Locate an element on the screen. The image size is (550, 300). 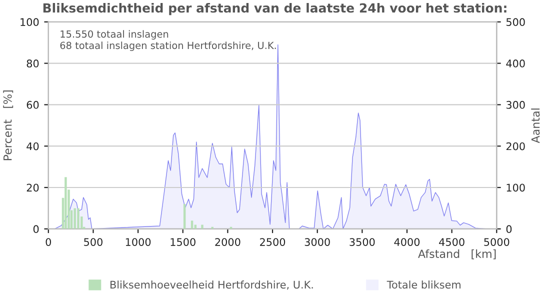
x-tick-label: 3000 is located at coordinates (317, 242).